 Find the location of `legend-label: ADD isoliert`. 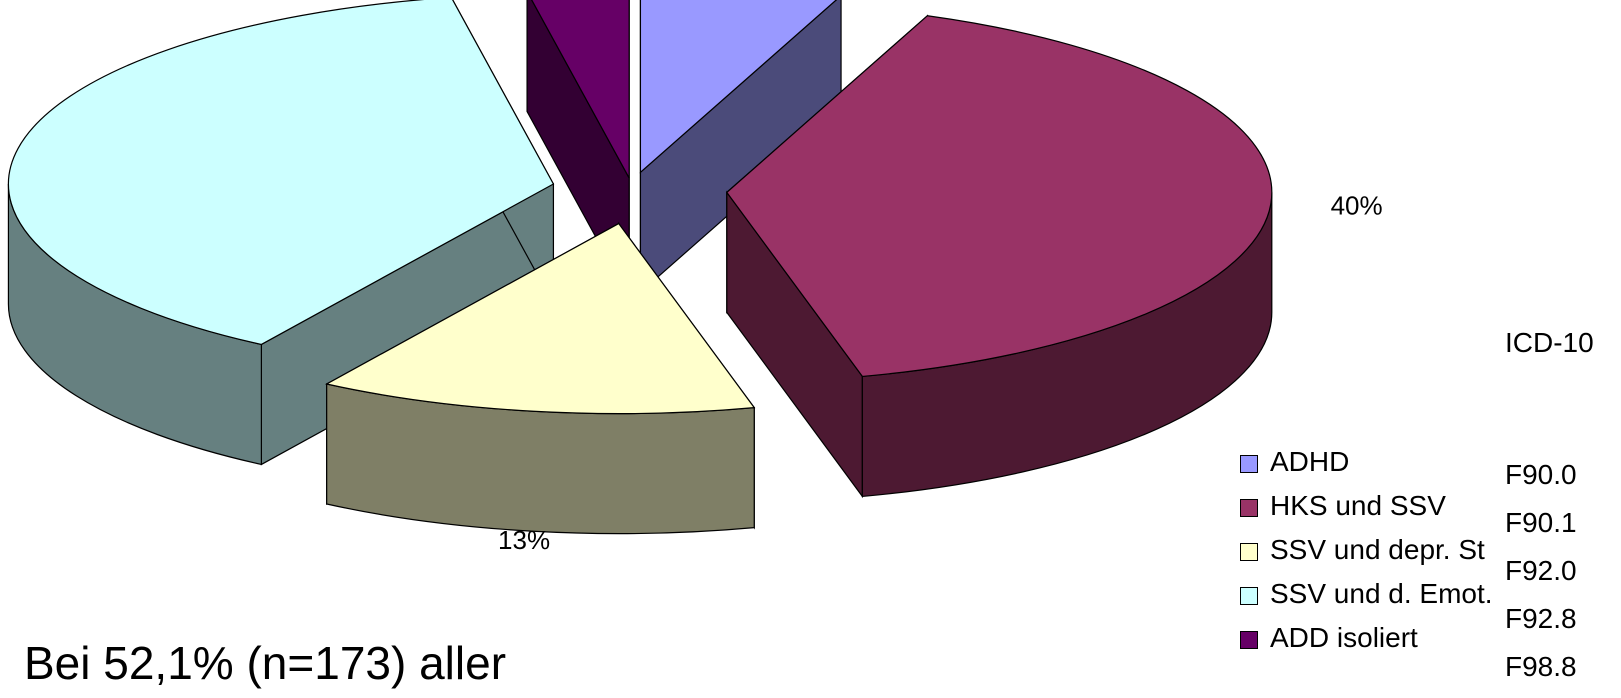

legend-label: ADD isoliert is located at coordinates (1344, 637).